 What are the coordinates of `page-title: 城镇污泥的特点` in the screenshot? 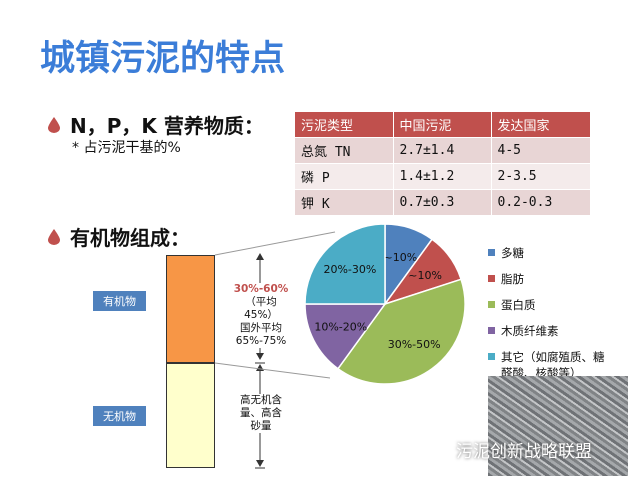 It's located at (163, 59).